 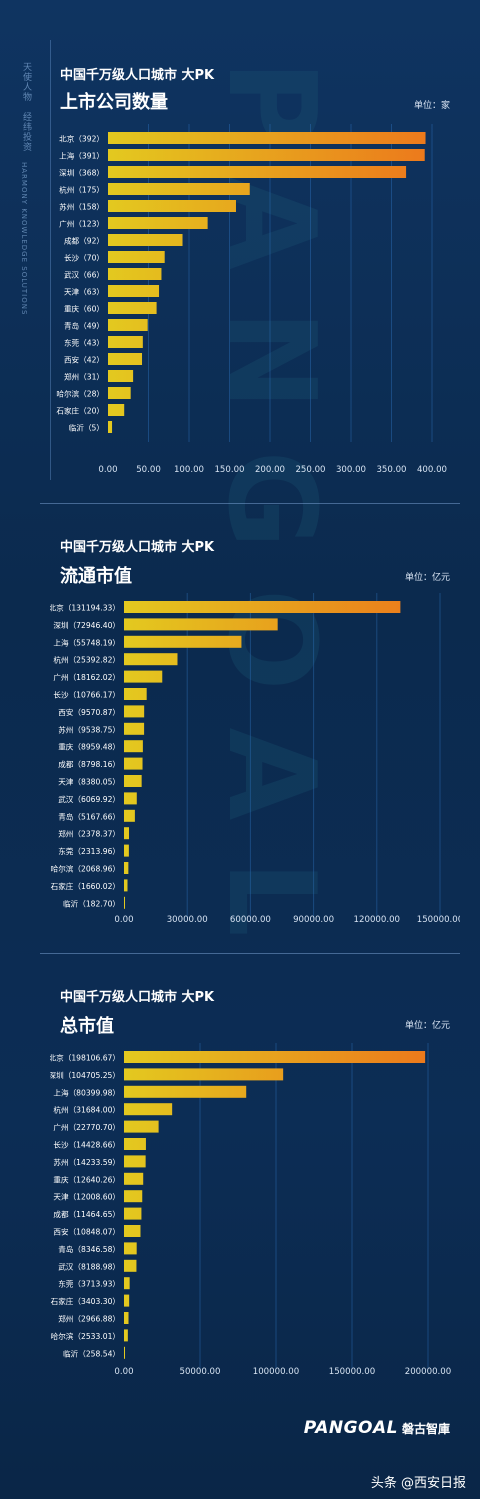 I want to click on bar-郑州, so click(x=127, y=833).